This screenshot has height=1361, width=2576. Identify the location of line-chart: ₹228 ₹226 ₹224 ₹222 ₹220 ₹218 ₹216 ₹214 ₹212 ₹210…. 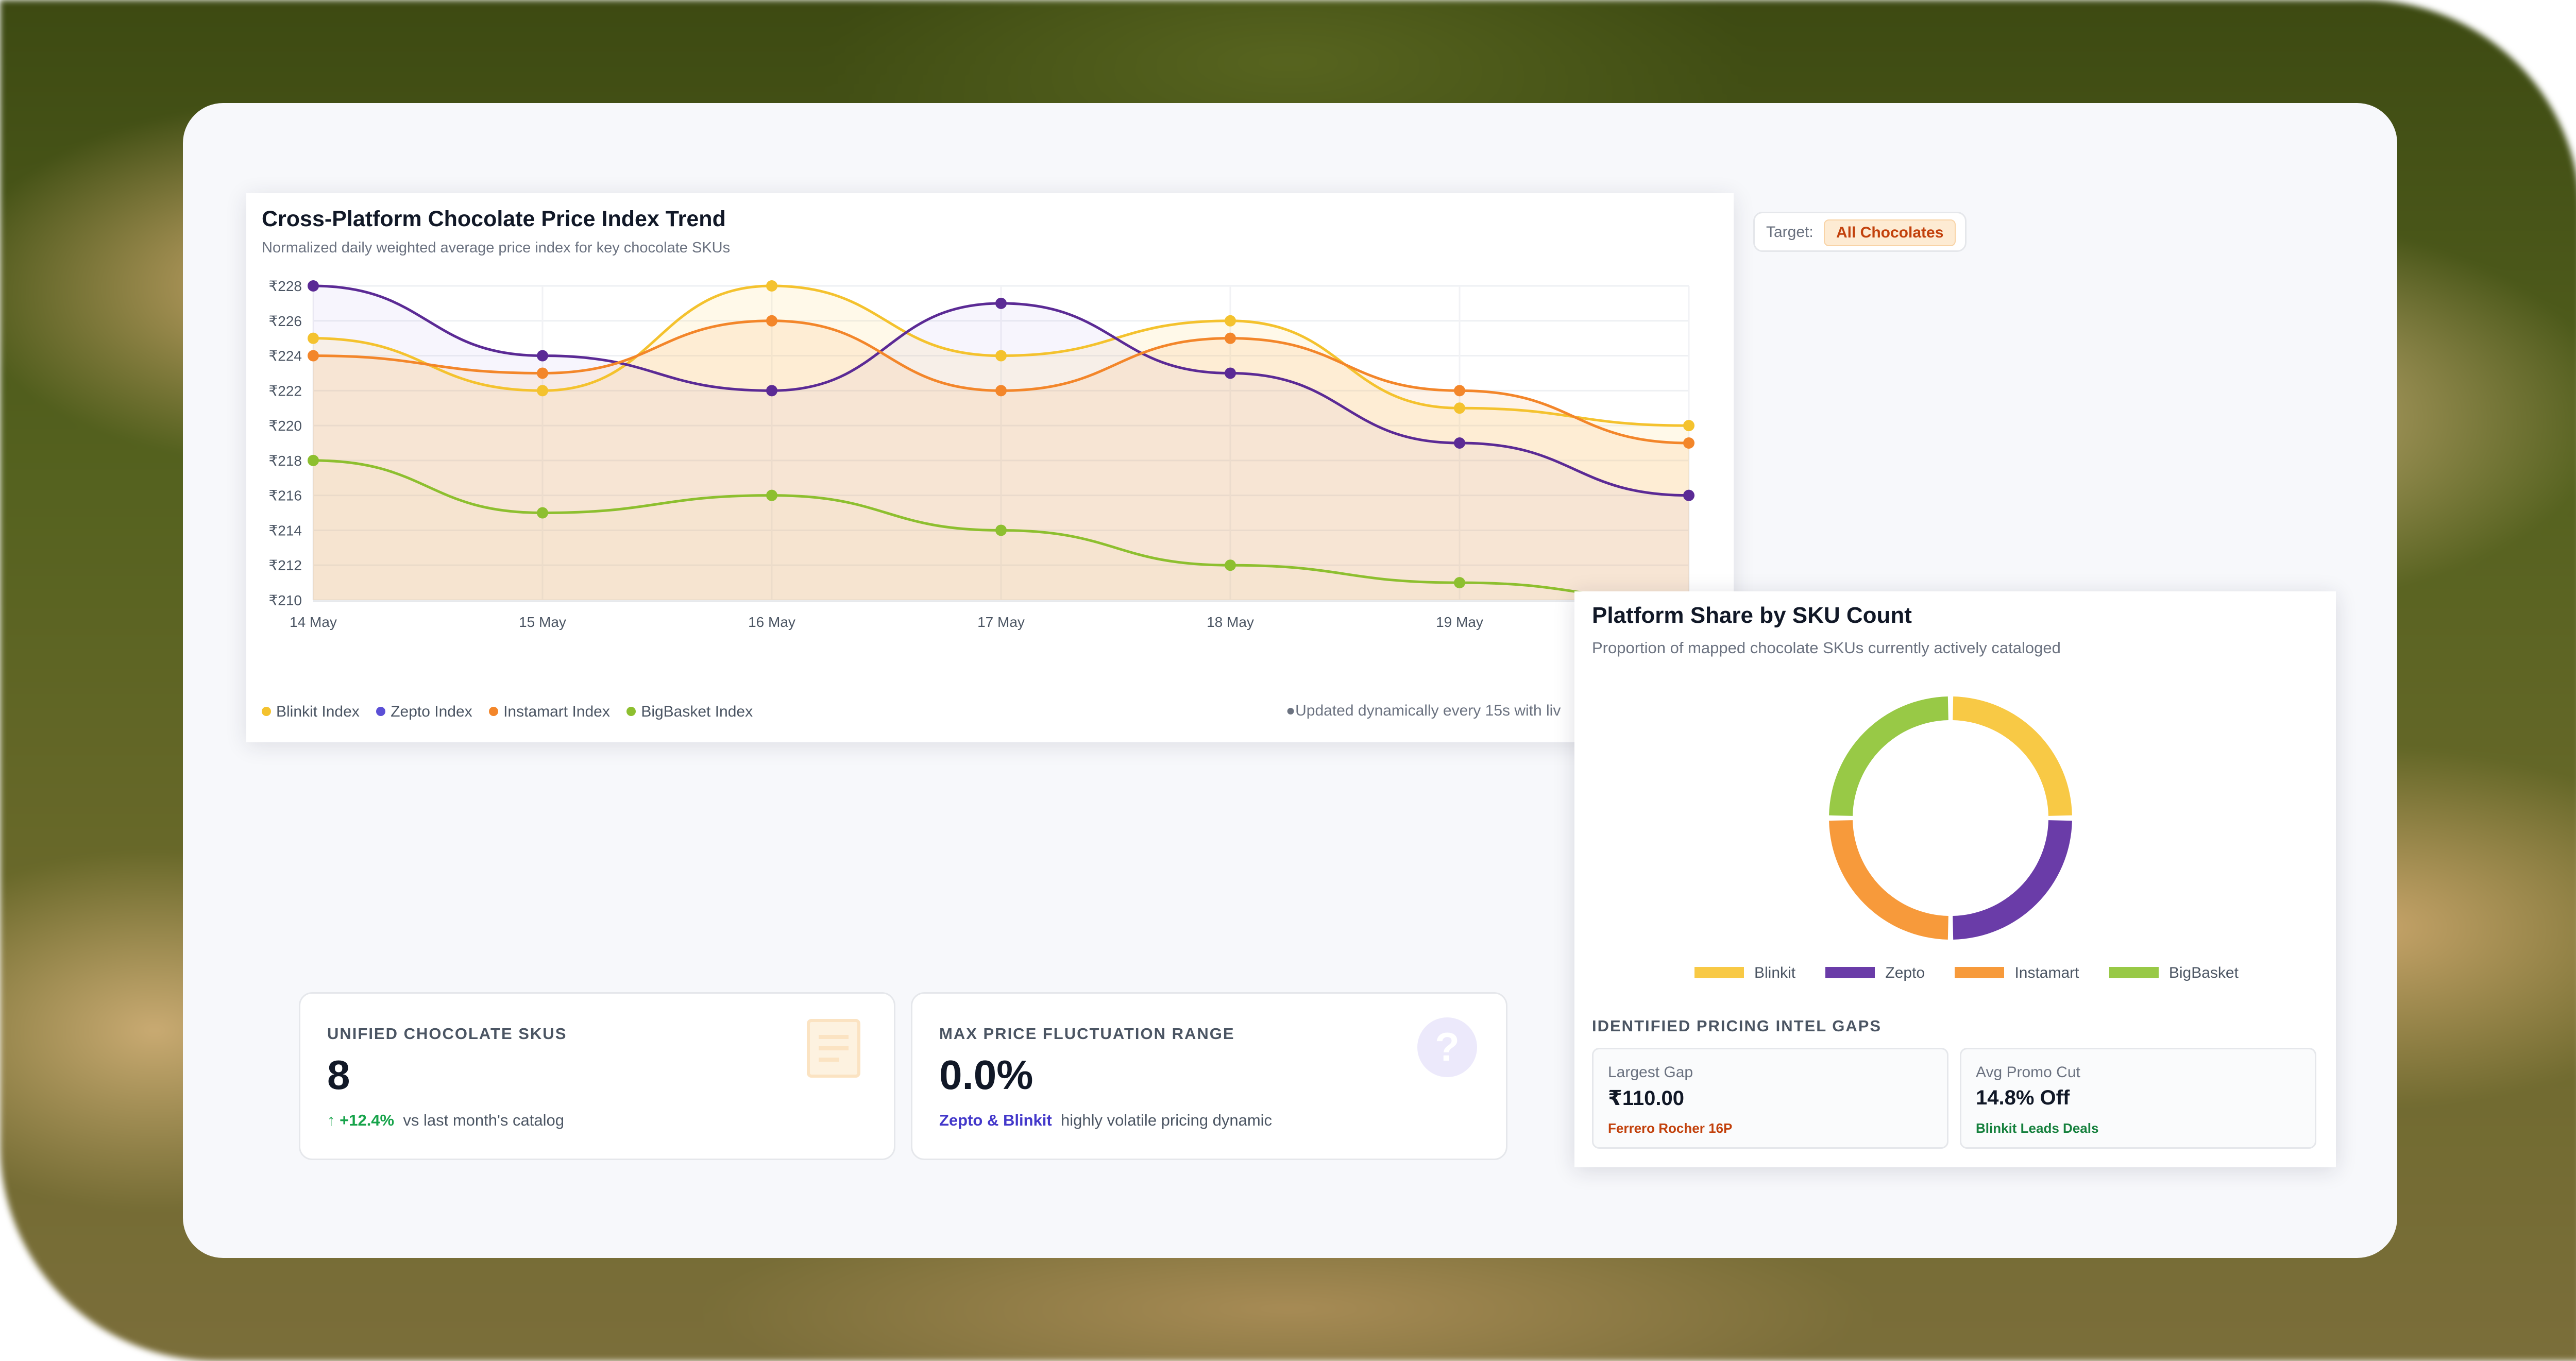
(990, 454).